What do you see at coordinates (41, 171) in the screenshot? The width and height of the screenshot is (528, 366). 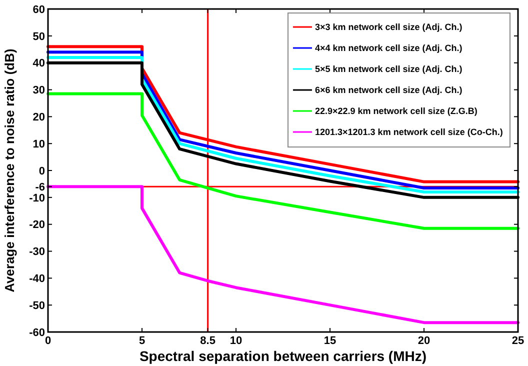 I see `y-tick-label: 0` at bounding box center [41, 171].